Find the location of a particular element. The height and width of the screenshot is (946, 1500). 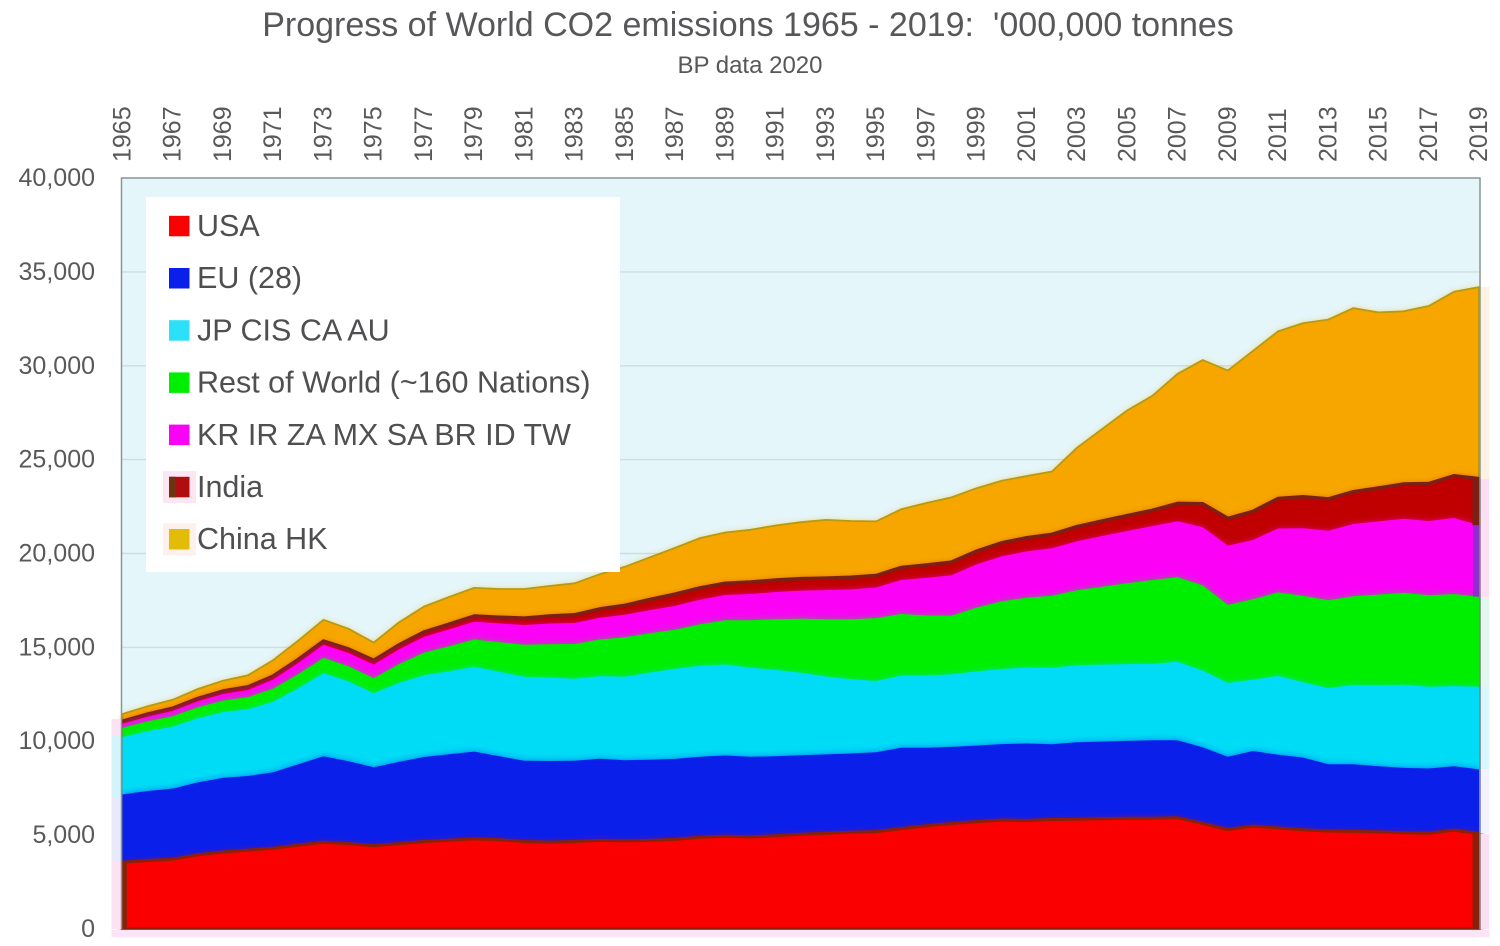

svg-text: JP CIS CA AU is located at coordinates (293, 330).